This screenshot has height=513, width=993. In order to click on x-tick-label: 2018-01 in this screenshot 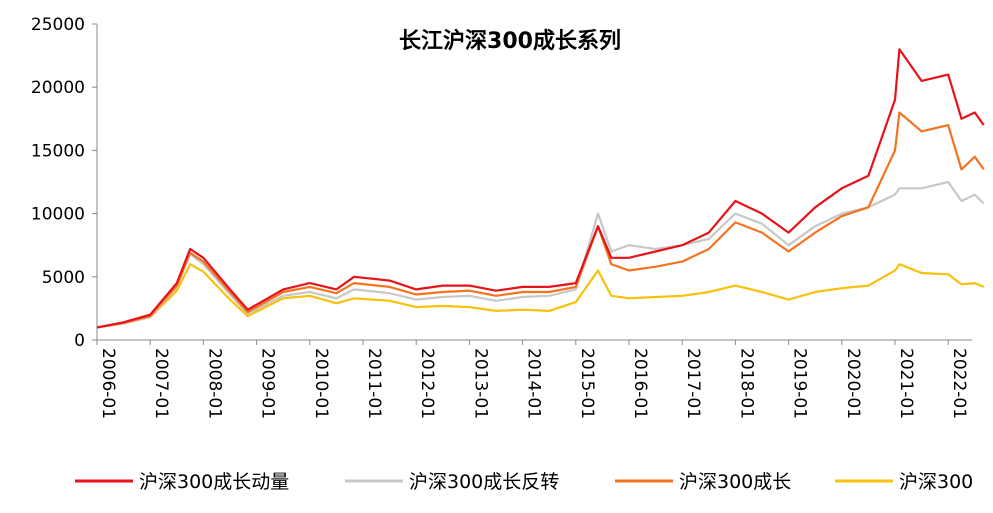, I will do `click(746, 383)`.